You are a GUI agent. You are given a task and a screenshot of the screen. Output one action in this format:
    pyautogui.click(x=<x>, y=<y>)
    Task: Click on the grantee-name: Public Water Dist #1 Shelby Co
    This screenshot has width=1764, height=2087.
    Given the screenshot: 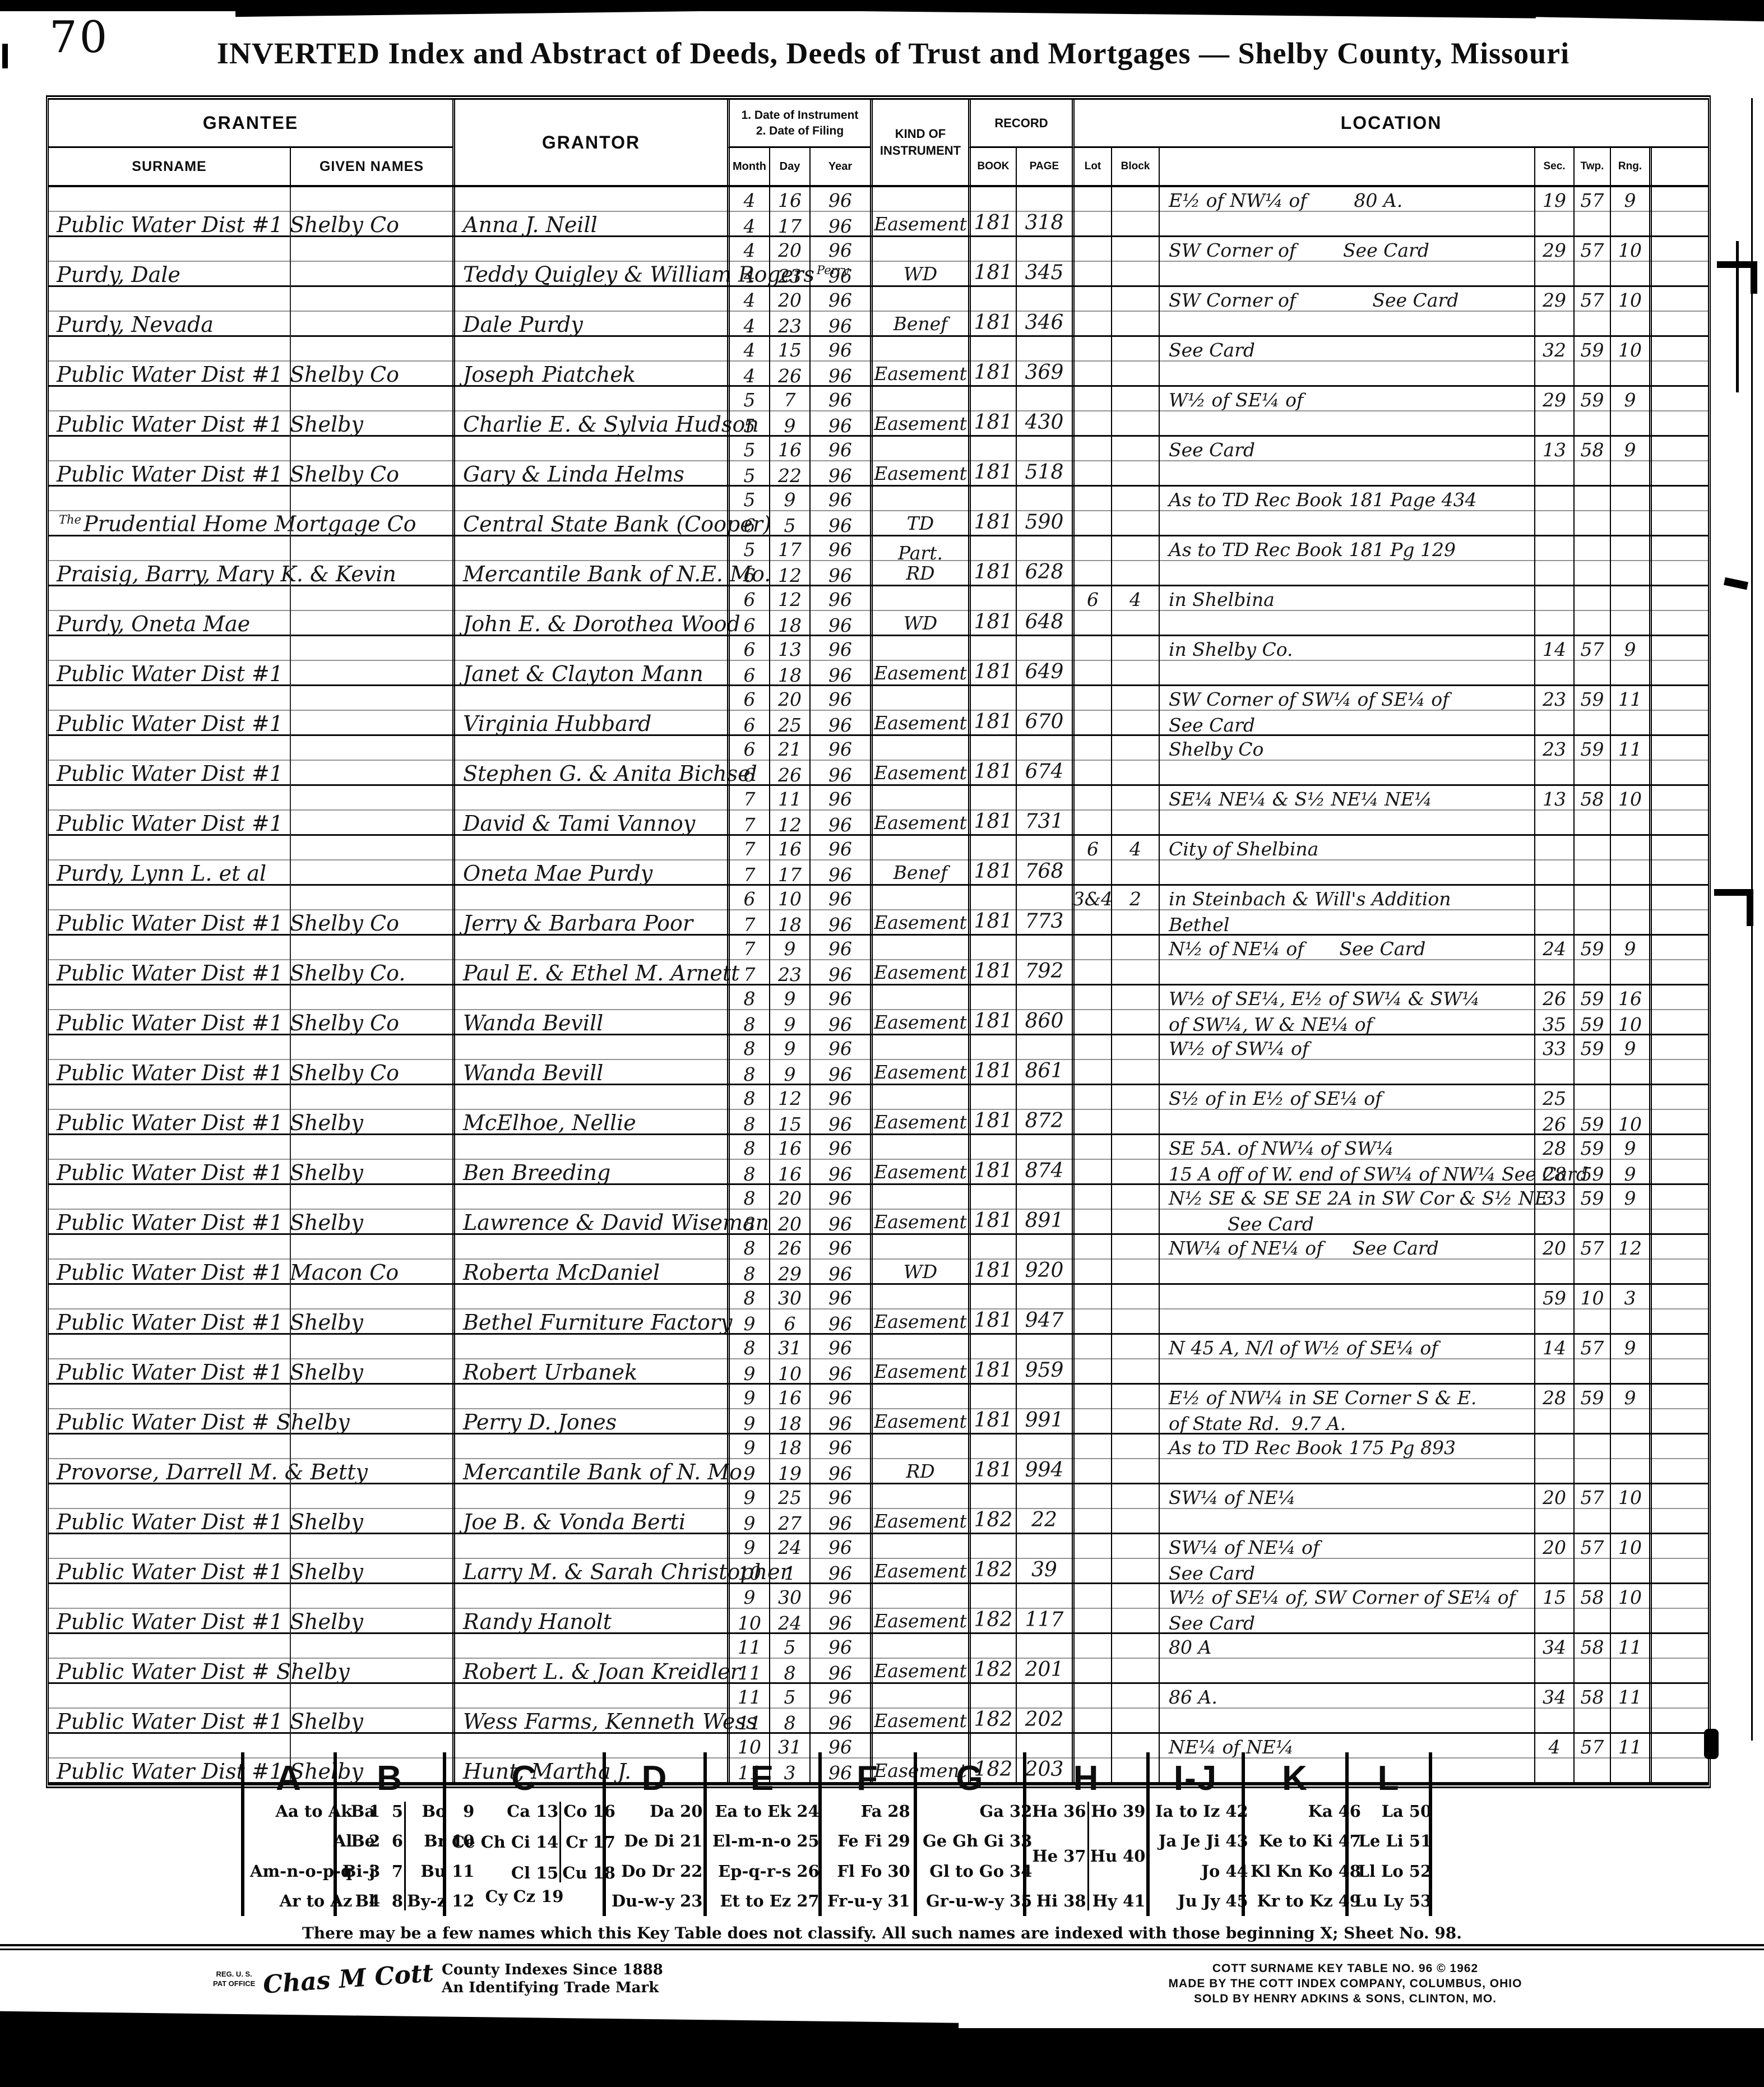 What is the action you would take?
    pyautogui.click(x=228, y=474)
    